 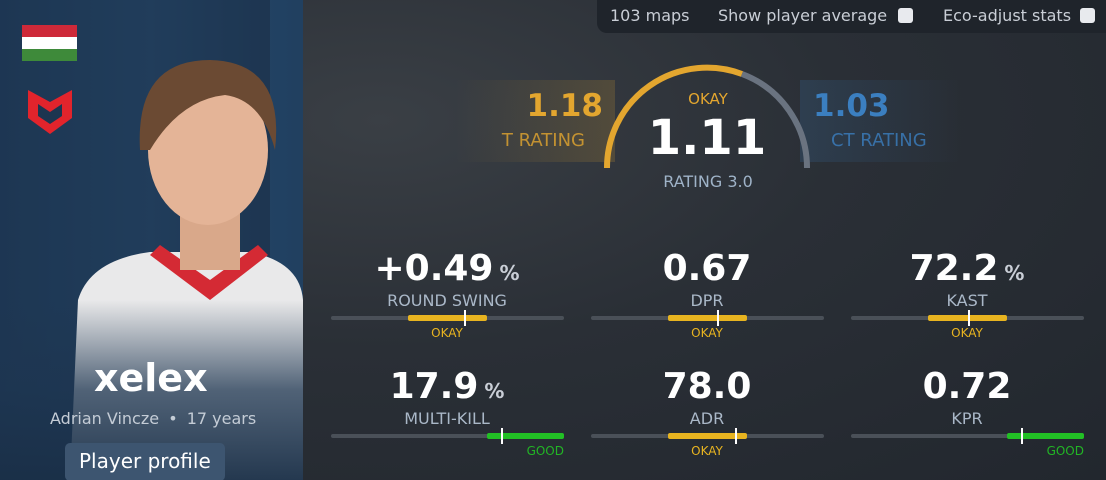 I want to click on stat-value: 0.72, so click(x=967, y=386).